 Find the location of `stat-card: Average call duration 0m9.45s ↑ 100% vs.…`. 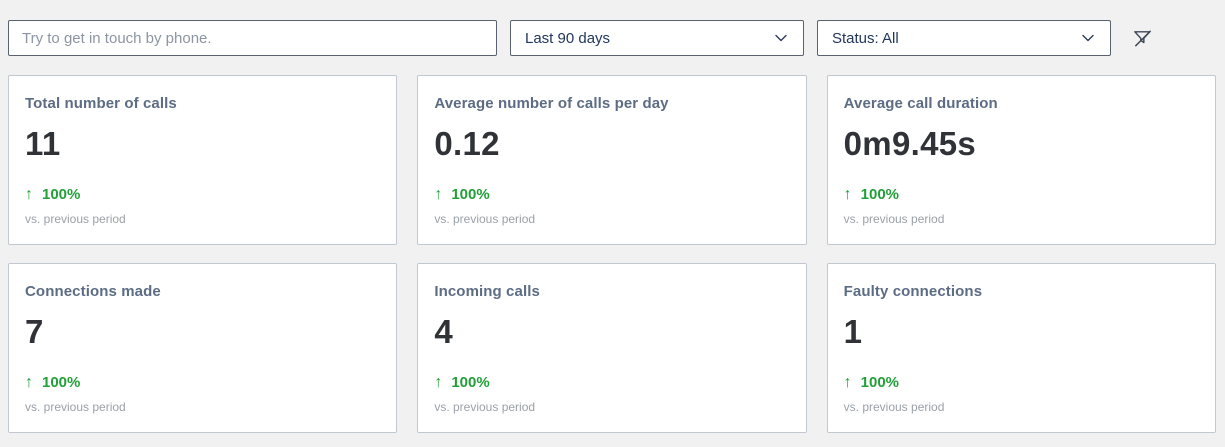

stat-card: Average call duration 0m9.45s ↑ 100% vs.… is located at coordinates (1021, 160).